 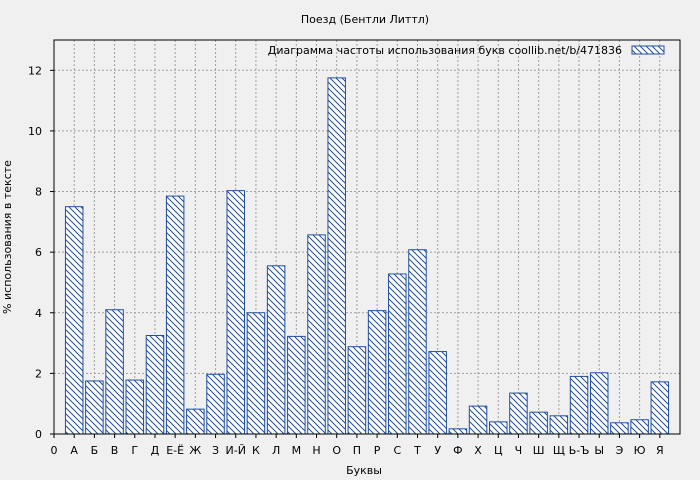 I want to click on x-tick-label: Ж, so click(x=195, y=450).